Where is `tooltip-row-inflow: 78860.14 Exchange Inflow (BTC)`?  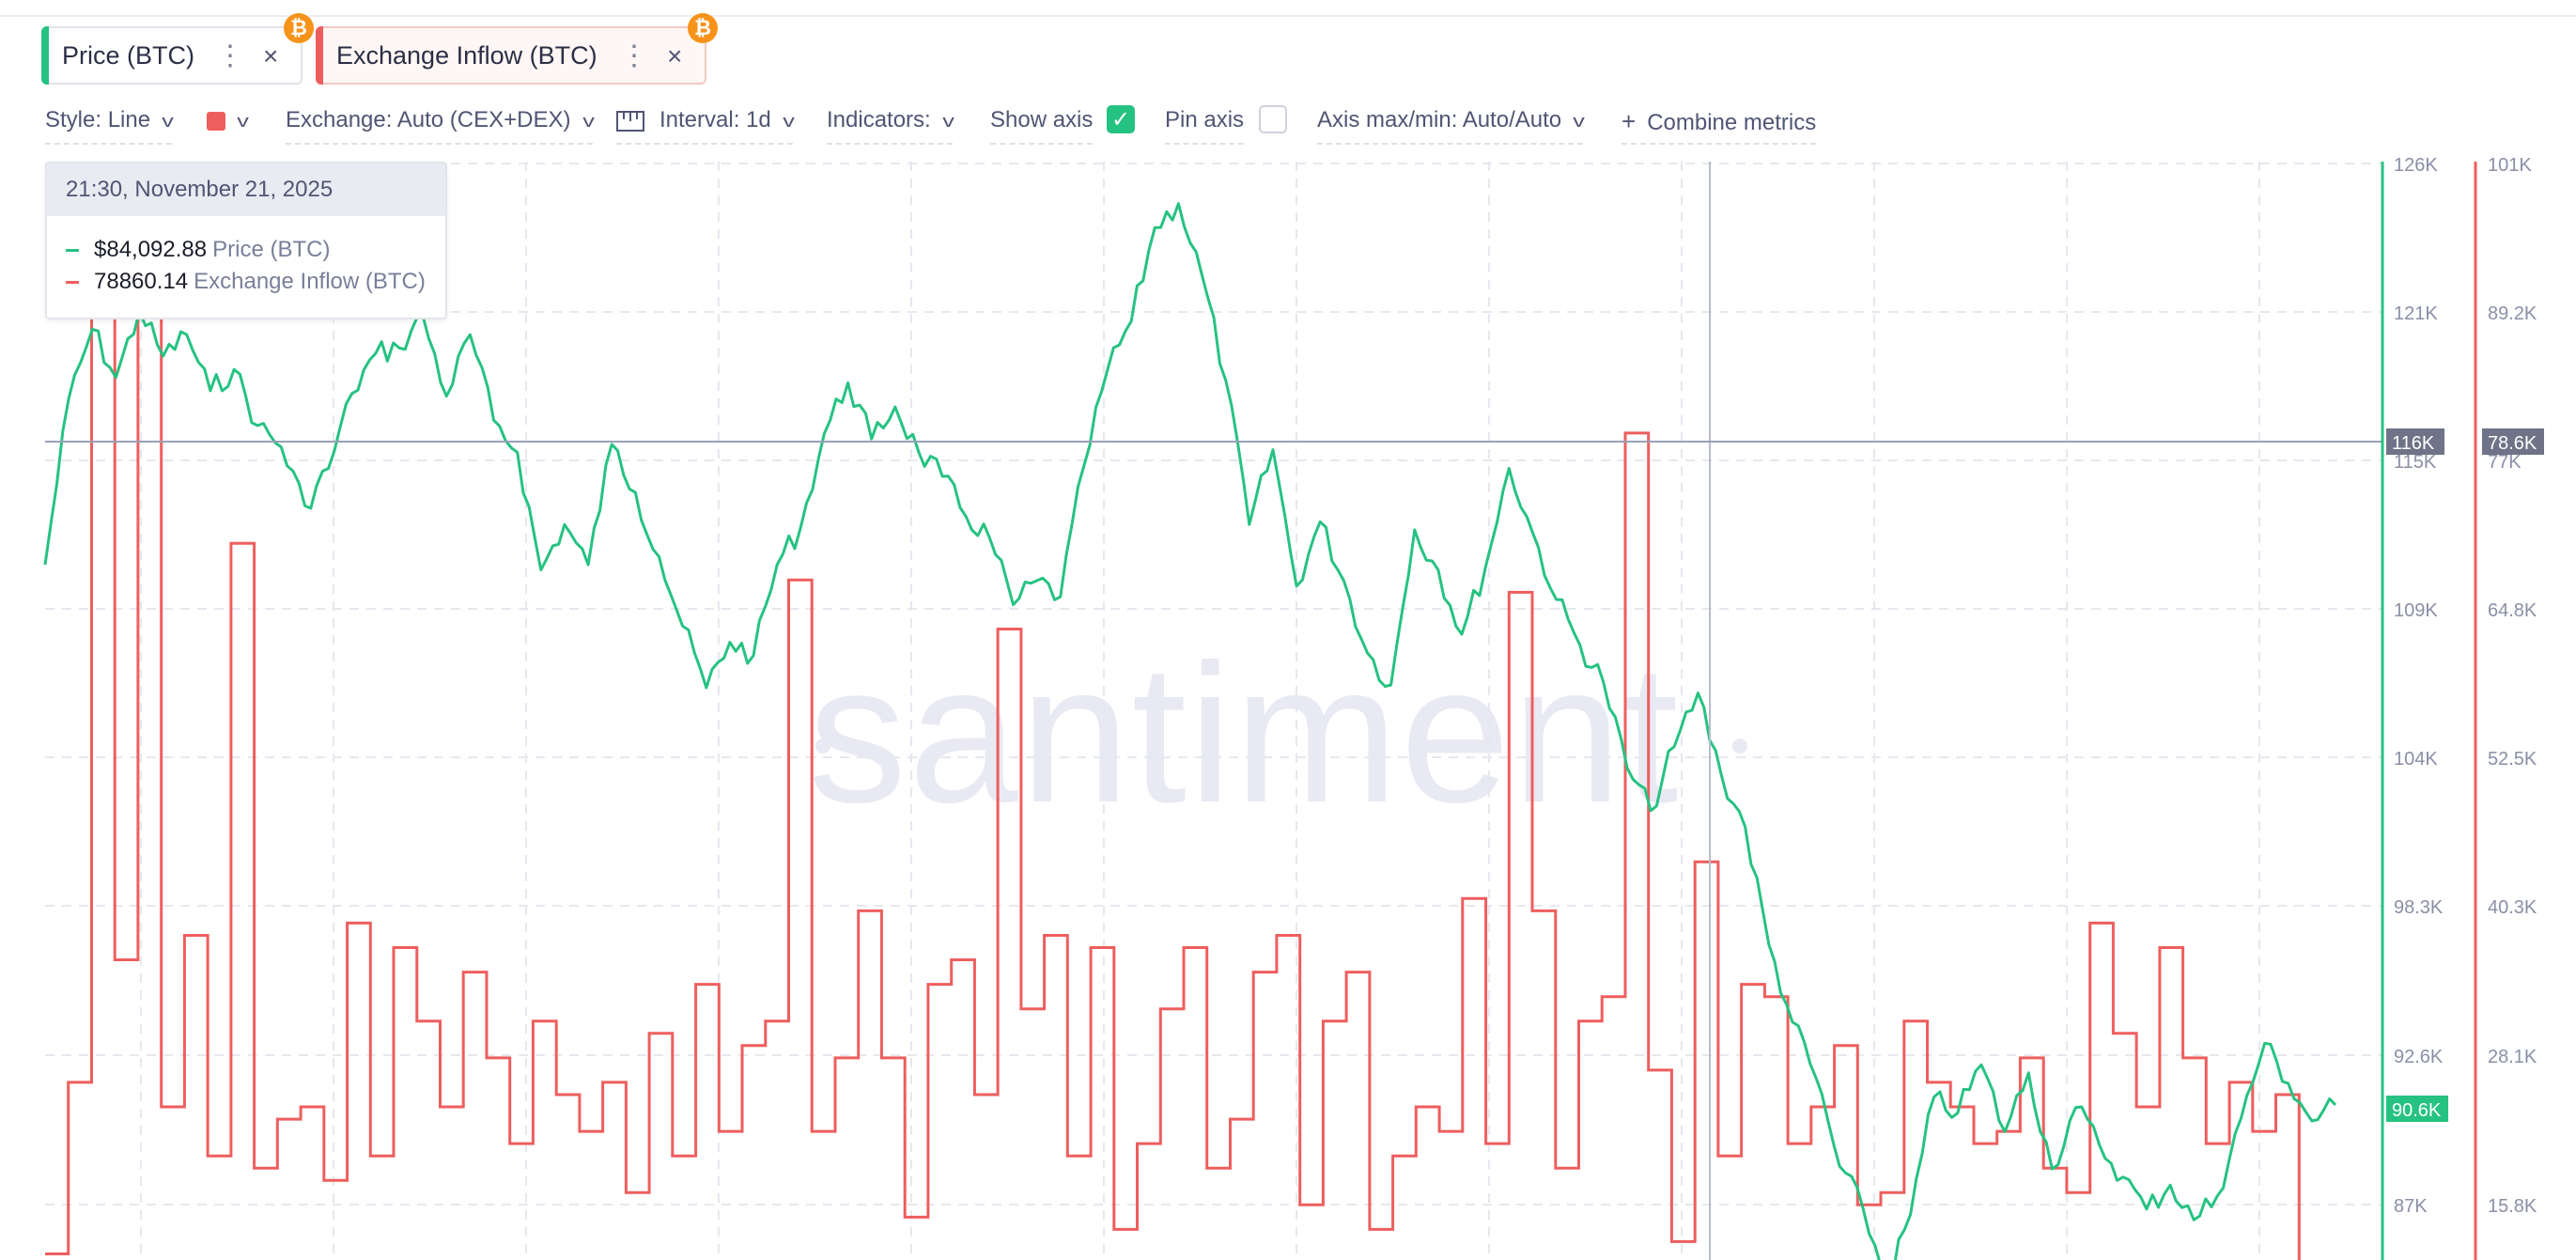 tooltip-row-inflow: 78860.14 Exchange Inflow (BTC) is located at coordinates (246, 282).